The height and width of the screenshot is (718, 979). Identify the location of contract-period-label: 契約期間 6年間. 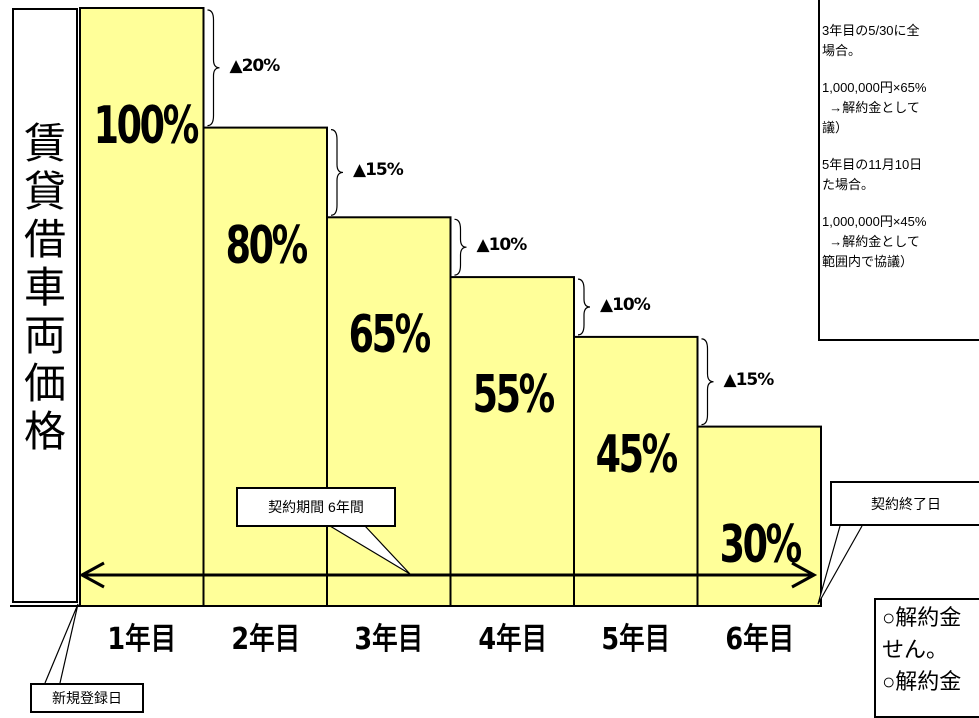
(316, 507).